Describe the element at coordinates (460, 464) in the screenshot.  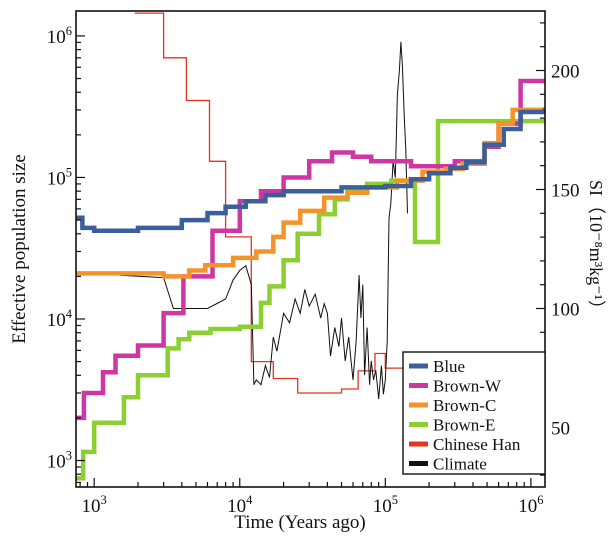
I see `legend-label-climate: Climate` at that location.